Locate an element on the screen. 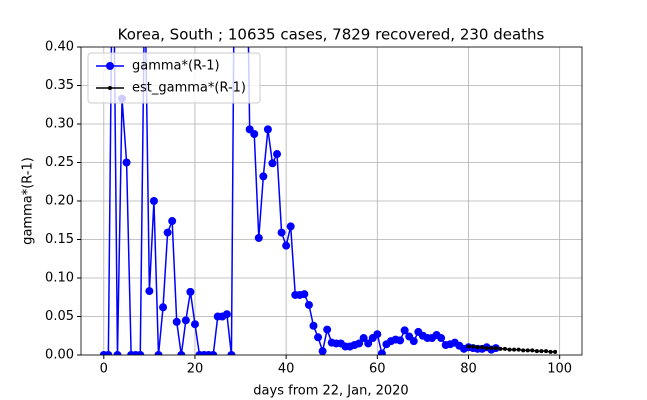 The image size is (647, 400). legend: gamma*(R-1) est_gamma*(R-1) is located at coordinates (174, 78).